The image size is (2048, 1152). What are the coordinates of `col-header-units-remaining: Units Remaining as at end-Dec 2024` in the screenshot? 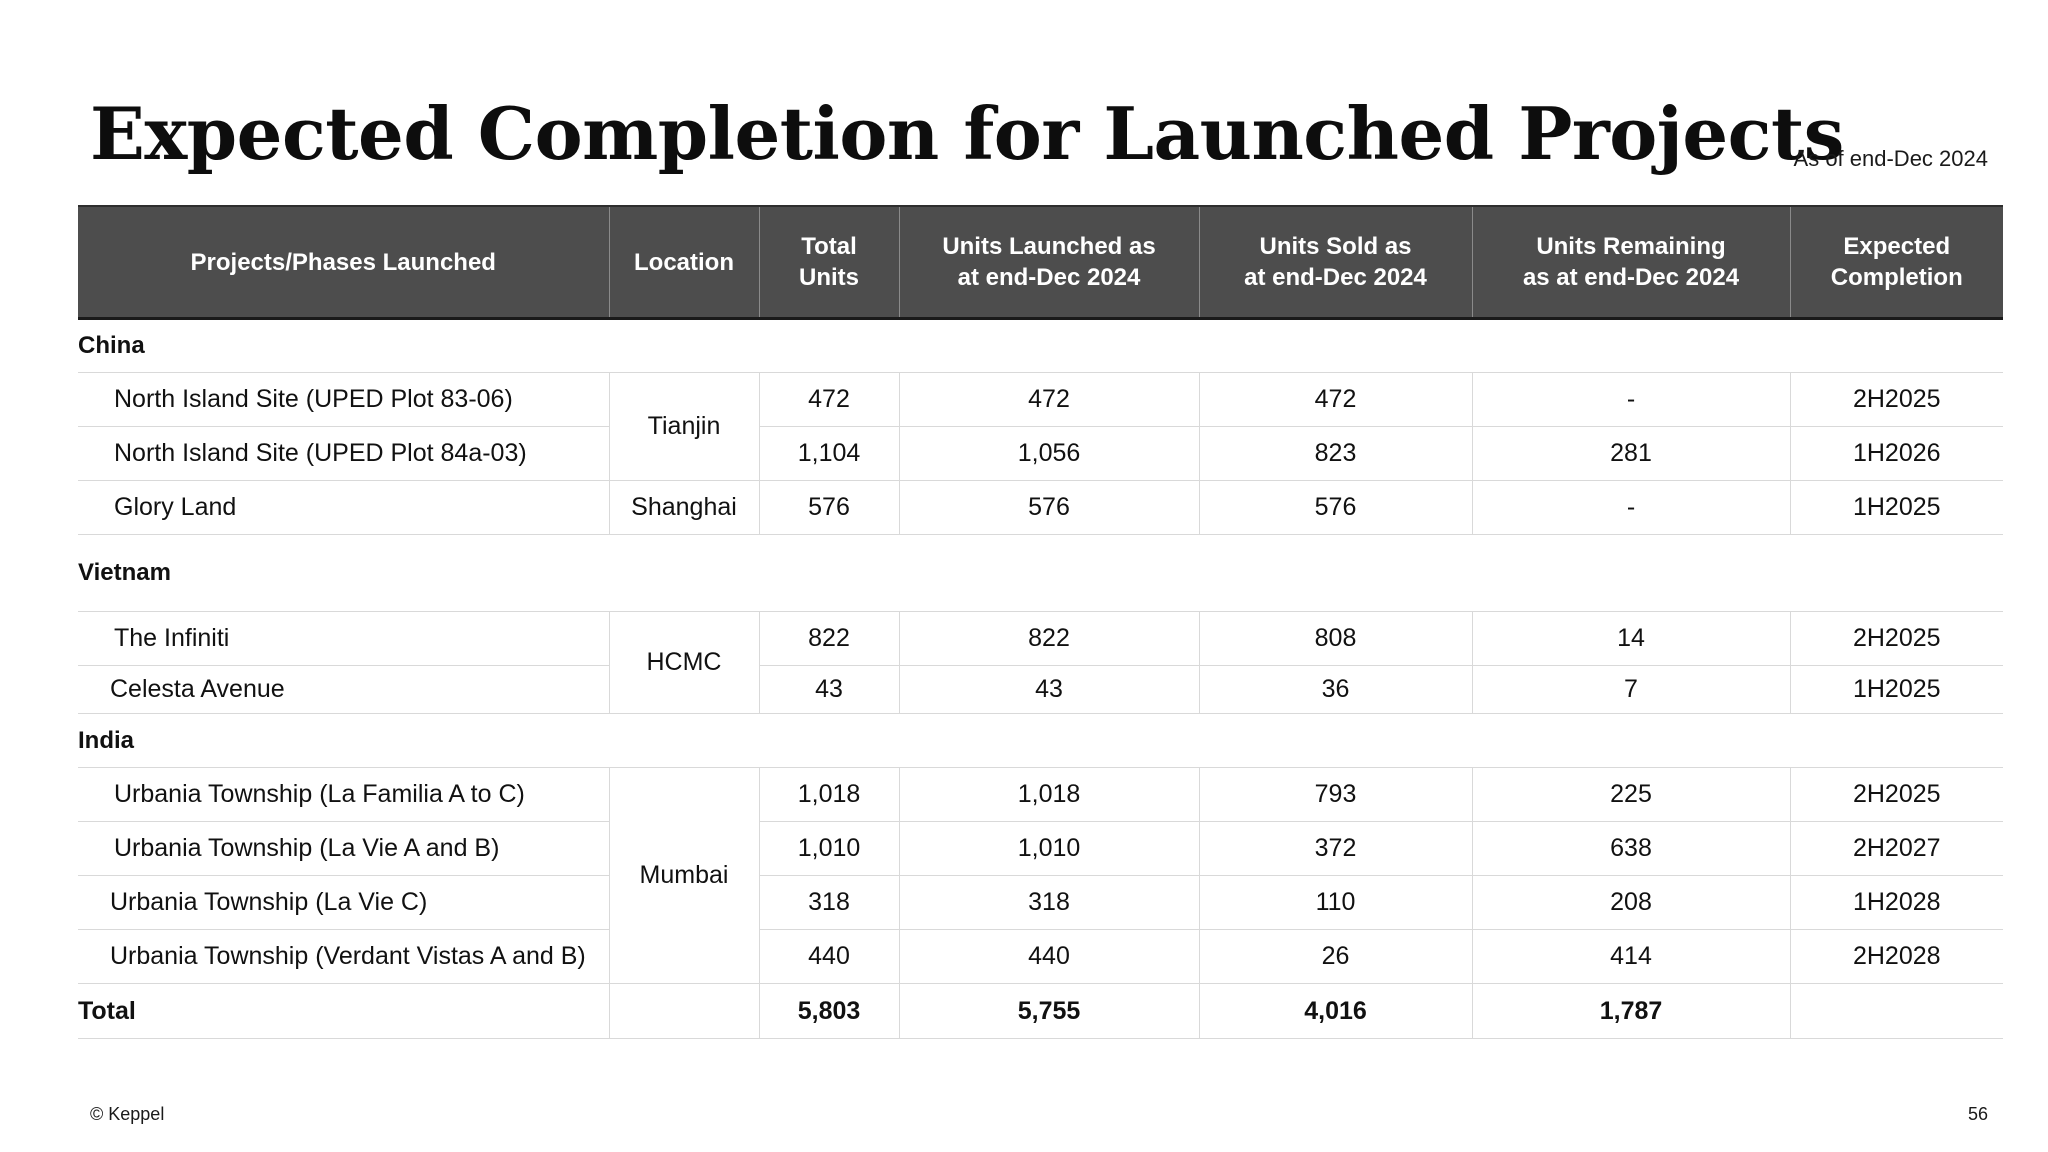 It's located at (1631, 262).